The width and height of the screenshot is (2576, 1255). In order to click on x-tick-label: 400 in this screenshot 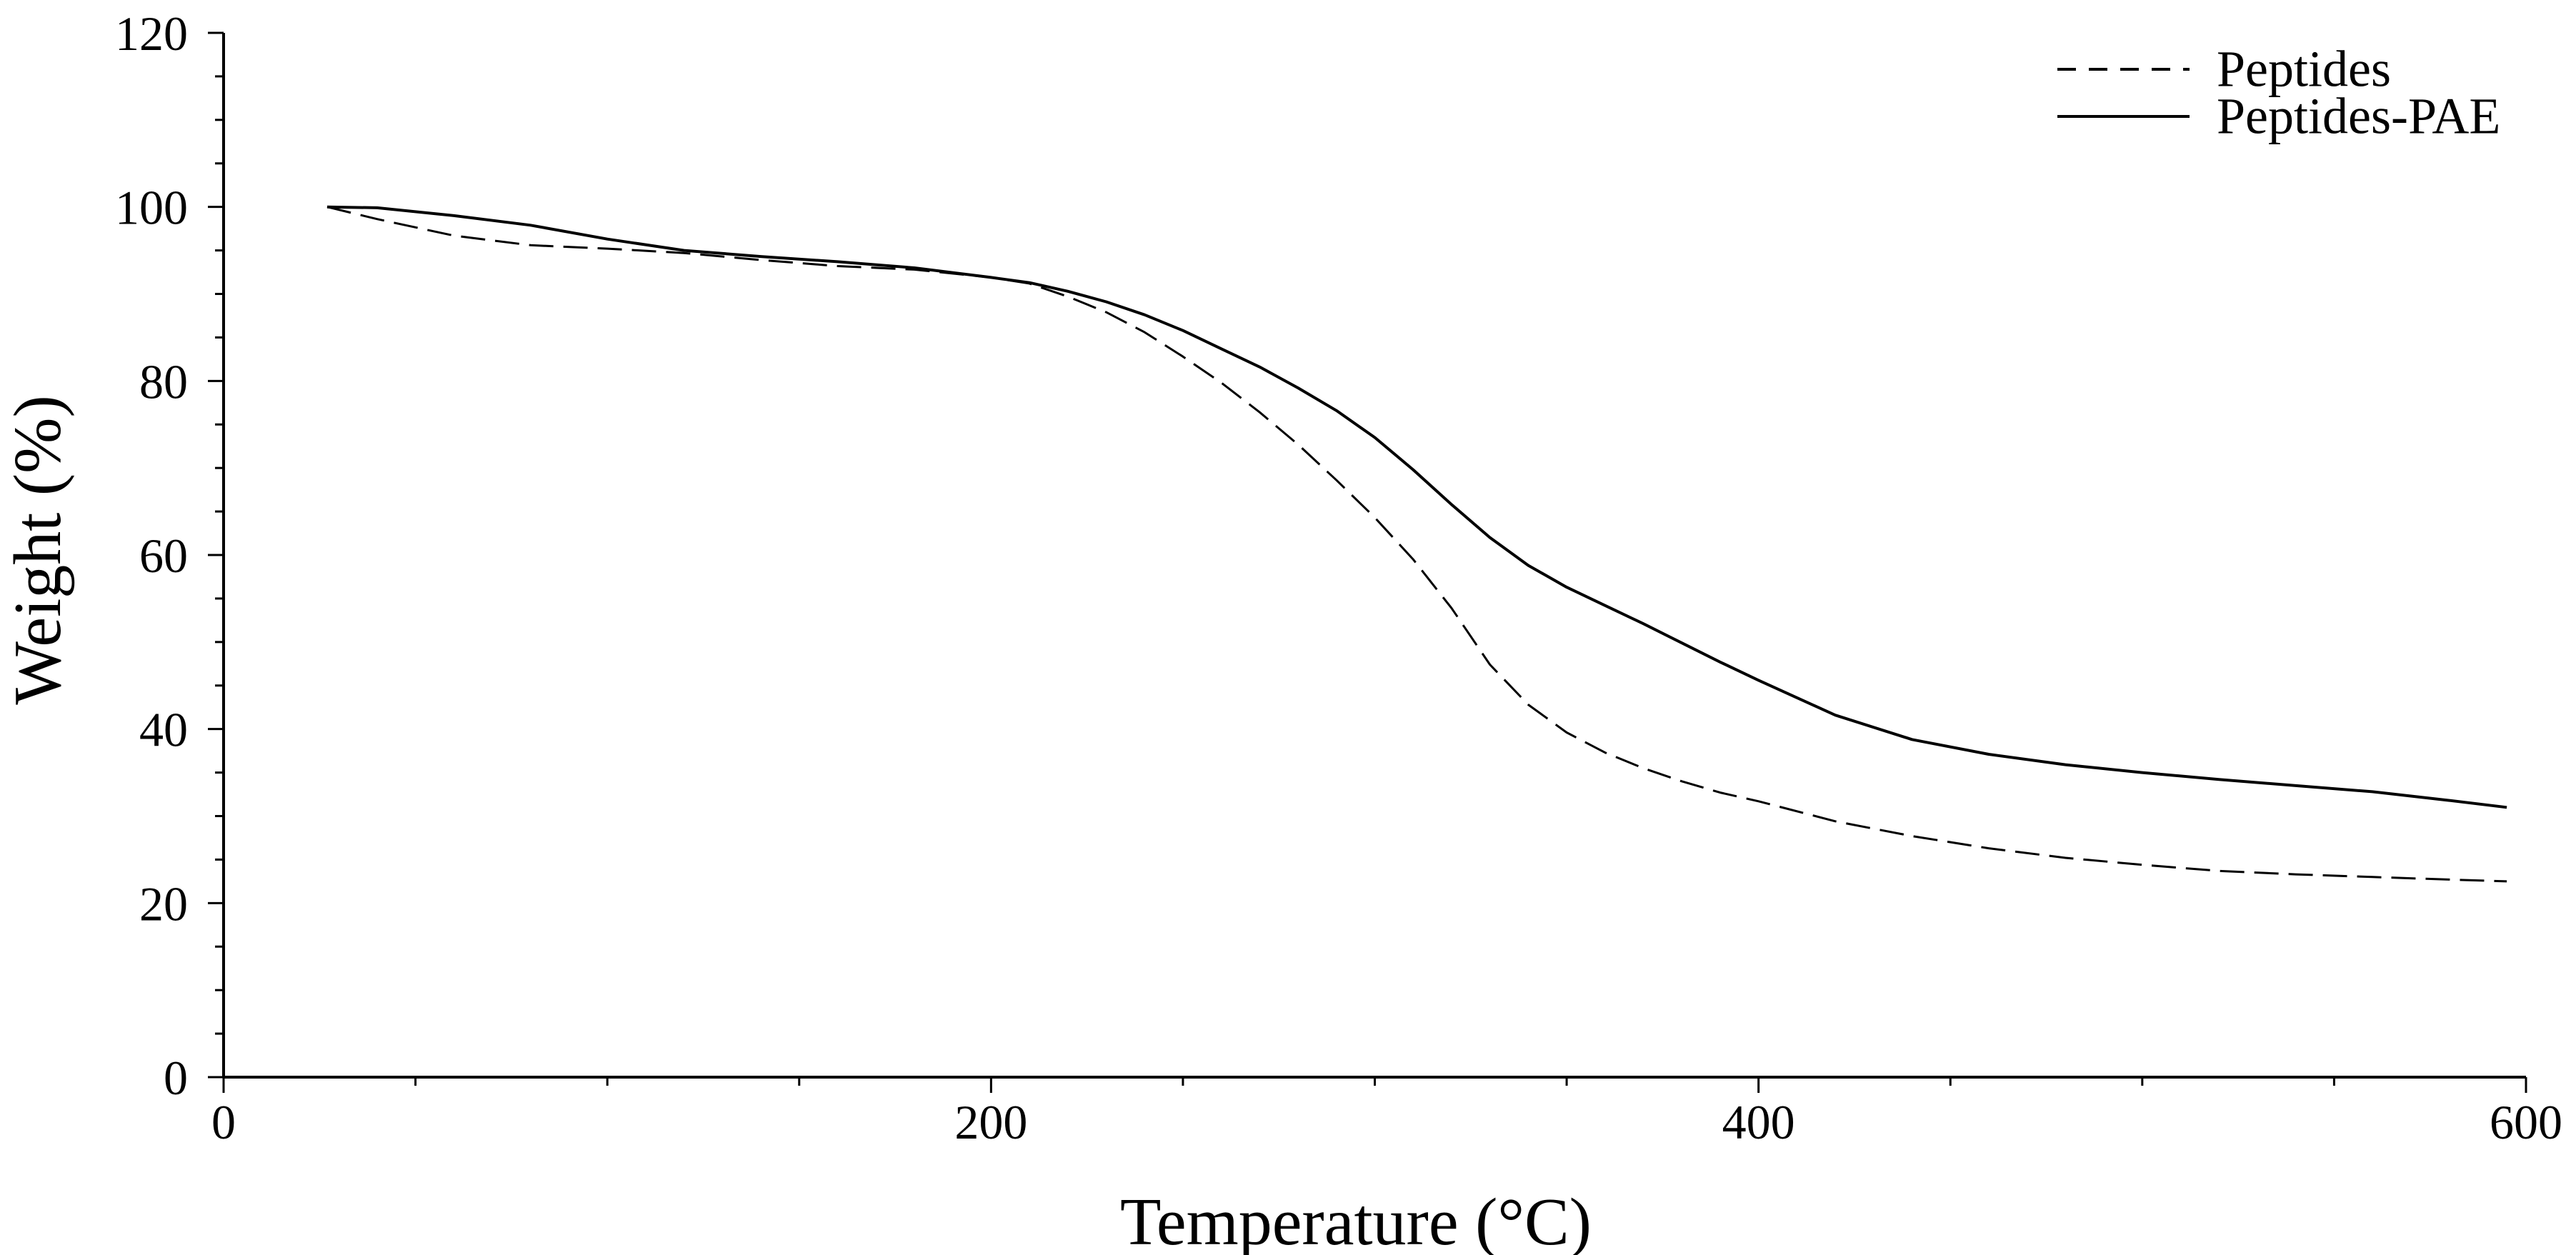, I will do `click(1759, 1122)`.